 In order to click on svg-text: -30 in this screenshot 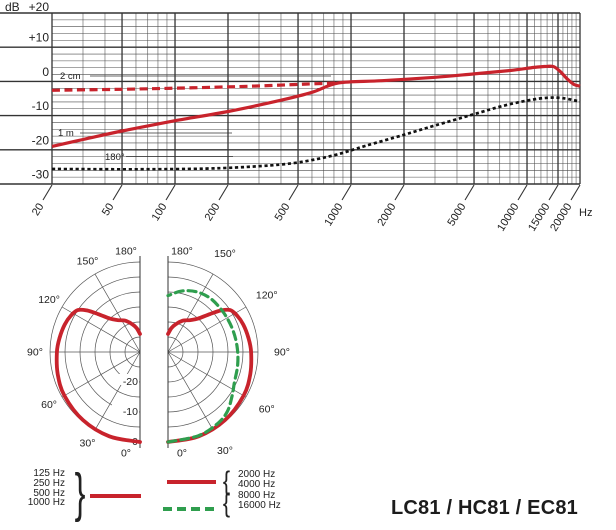, I will do `click(41, 175)`.